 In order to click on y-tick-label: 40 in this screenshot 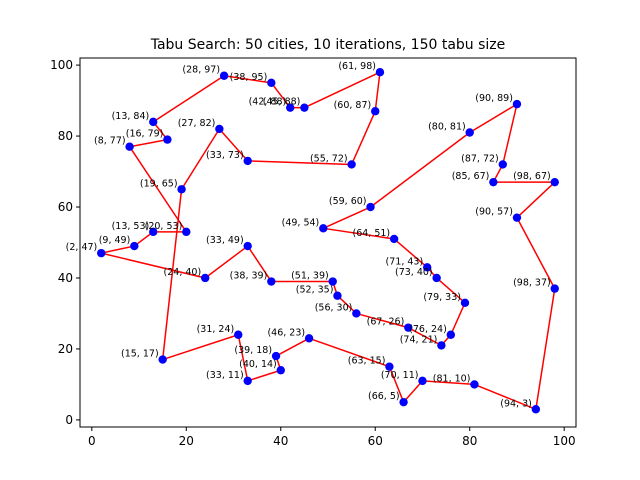, I will do `click(65, 278)`.